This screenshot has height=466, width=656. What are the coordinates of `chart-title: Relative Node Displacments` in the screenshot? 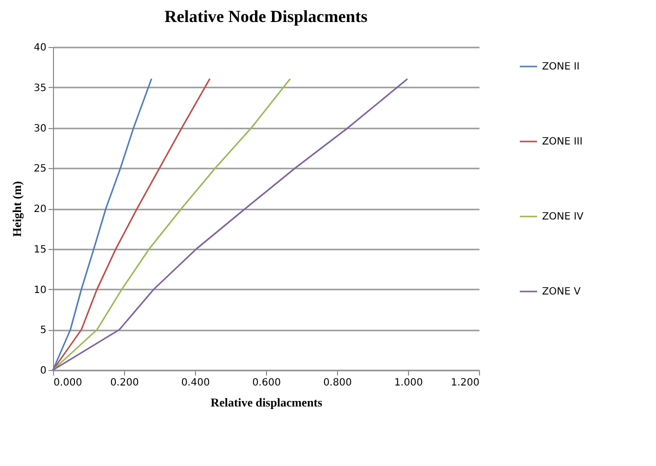 It's located at (266, 16).